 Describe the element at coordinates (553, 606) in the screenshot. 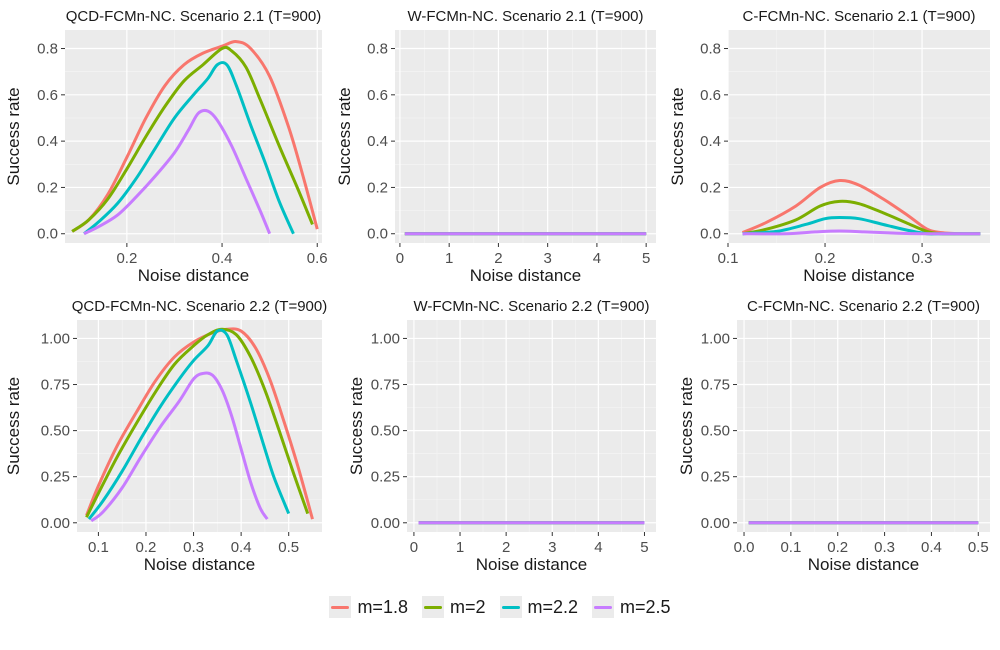

I see `legend-label: m=2.2` at that location.